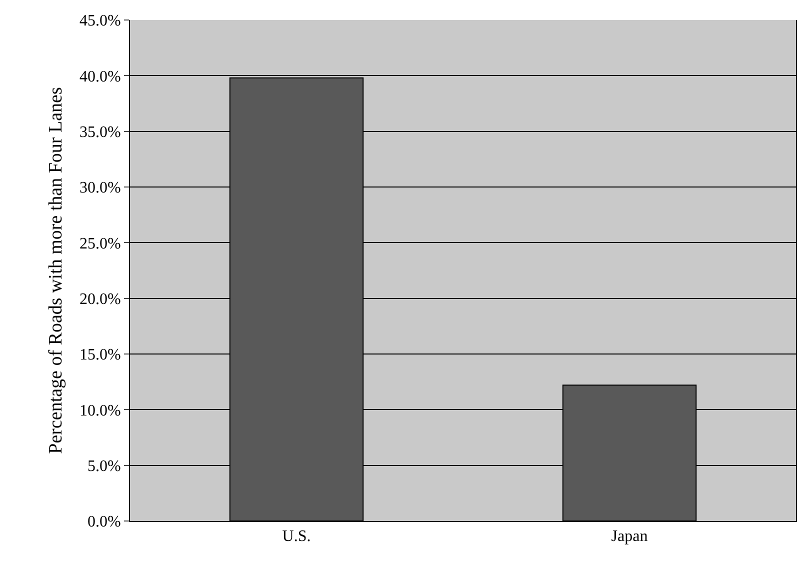  Describe the element at coordinates (100, 355) in the screenshot. I see `y-tick-label: 15.0%` at that location.